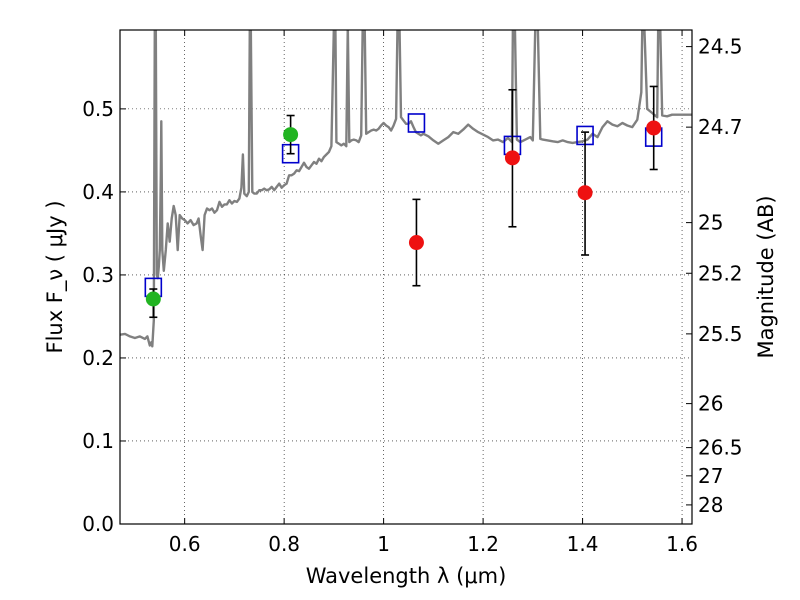 The image size is (800, 600). I want to click on right-tick-label: 26, so click(710, 404).